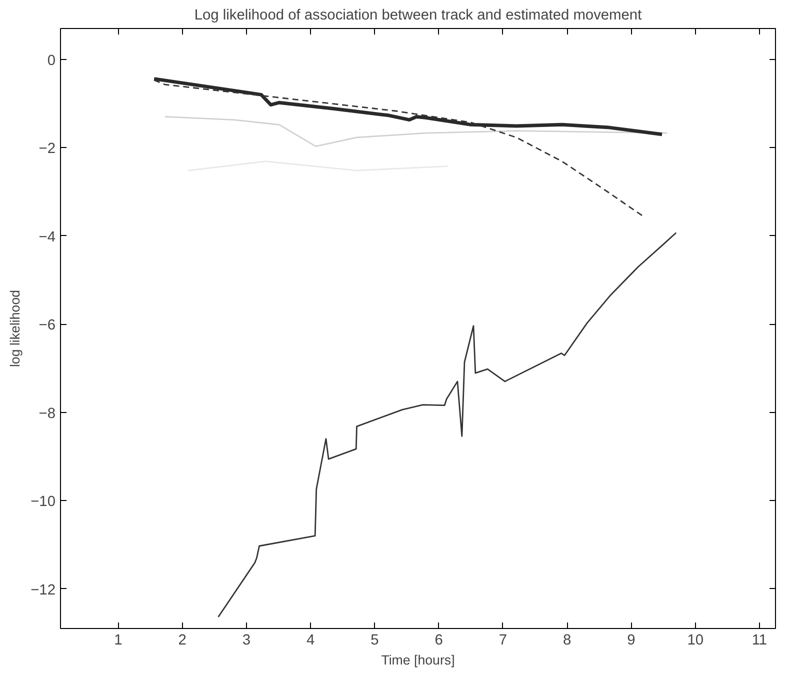 This screenshot has width=806, height=676. I want to click on y-tick-label: −4, so click(47, 237).